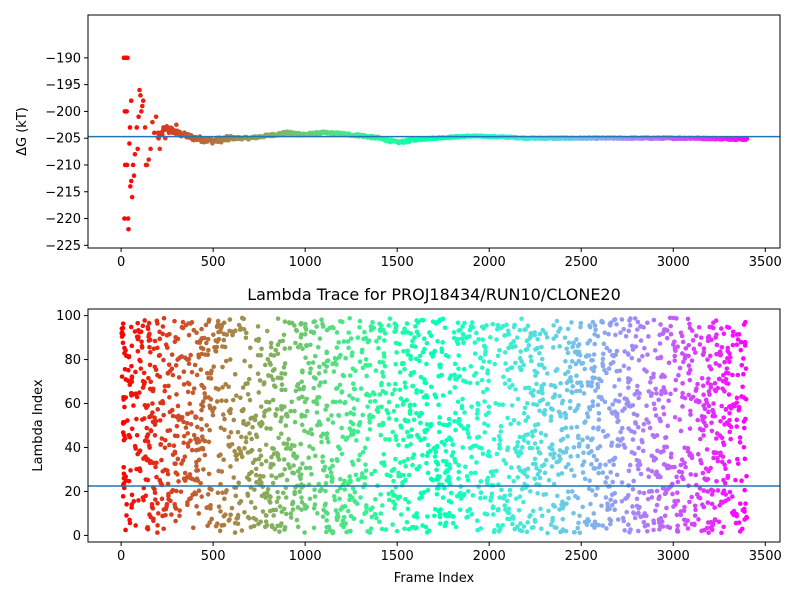 The image size is (800, 600). What do you see at coordinates (72, 360) in the screenshot?
I see `y-tick-label: 80` at bounding box center [72, 360].